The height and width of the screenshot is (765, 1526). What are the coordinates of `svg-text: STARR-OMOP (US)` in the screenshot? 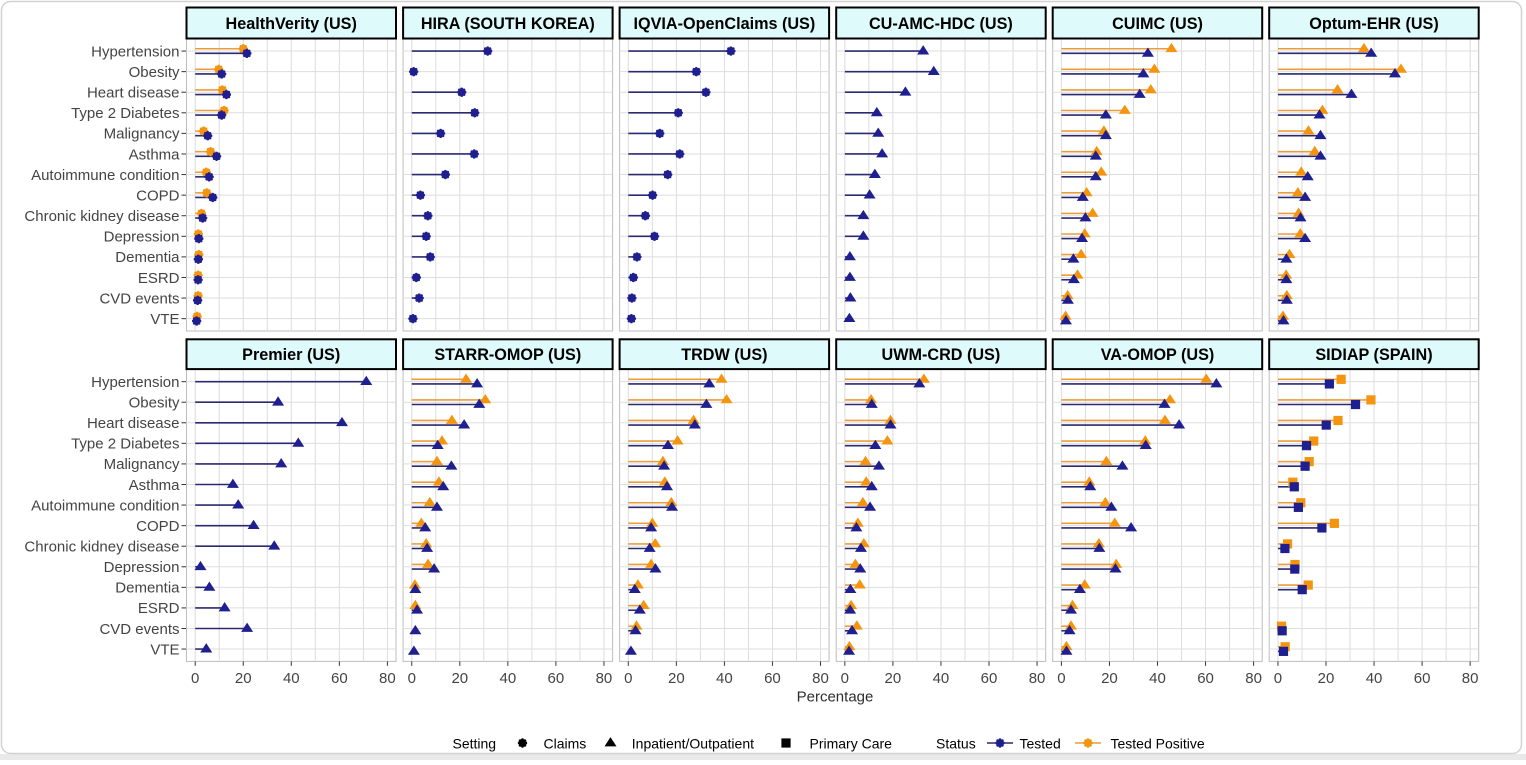 It's located at (507, 355).